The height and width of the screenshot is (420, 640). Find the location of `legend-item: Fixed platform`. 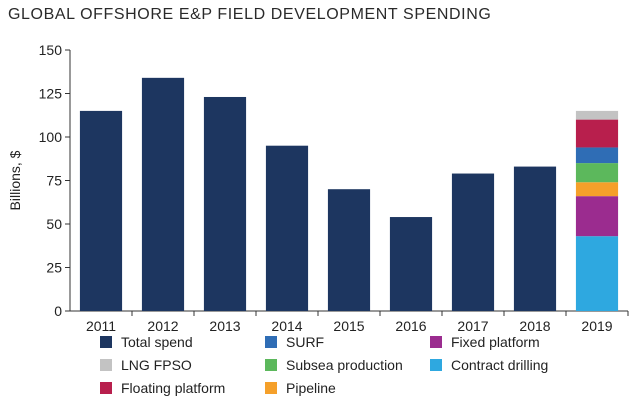

legend-item: Fixed platform is located at coordinates (525, 342).